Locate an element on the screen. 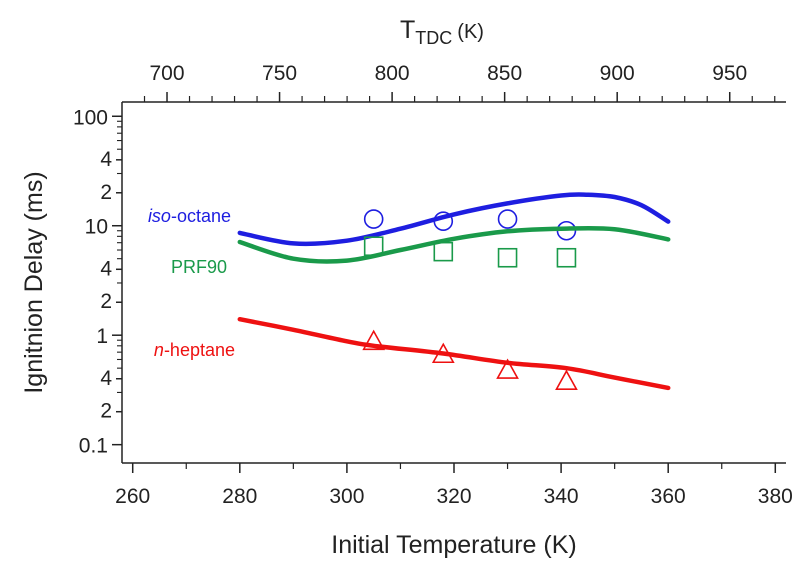 The image size is (812, 566). top-tick-label: 700 is located at coordinates (166, 73).